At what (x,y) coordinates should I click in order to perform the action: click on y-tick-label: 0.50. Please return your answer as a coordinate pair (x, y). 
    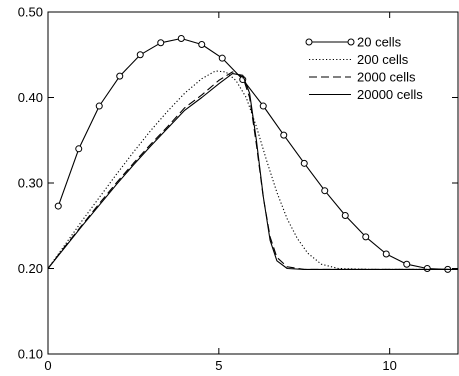
    Looking at the image, I should click on (30, 12).